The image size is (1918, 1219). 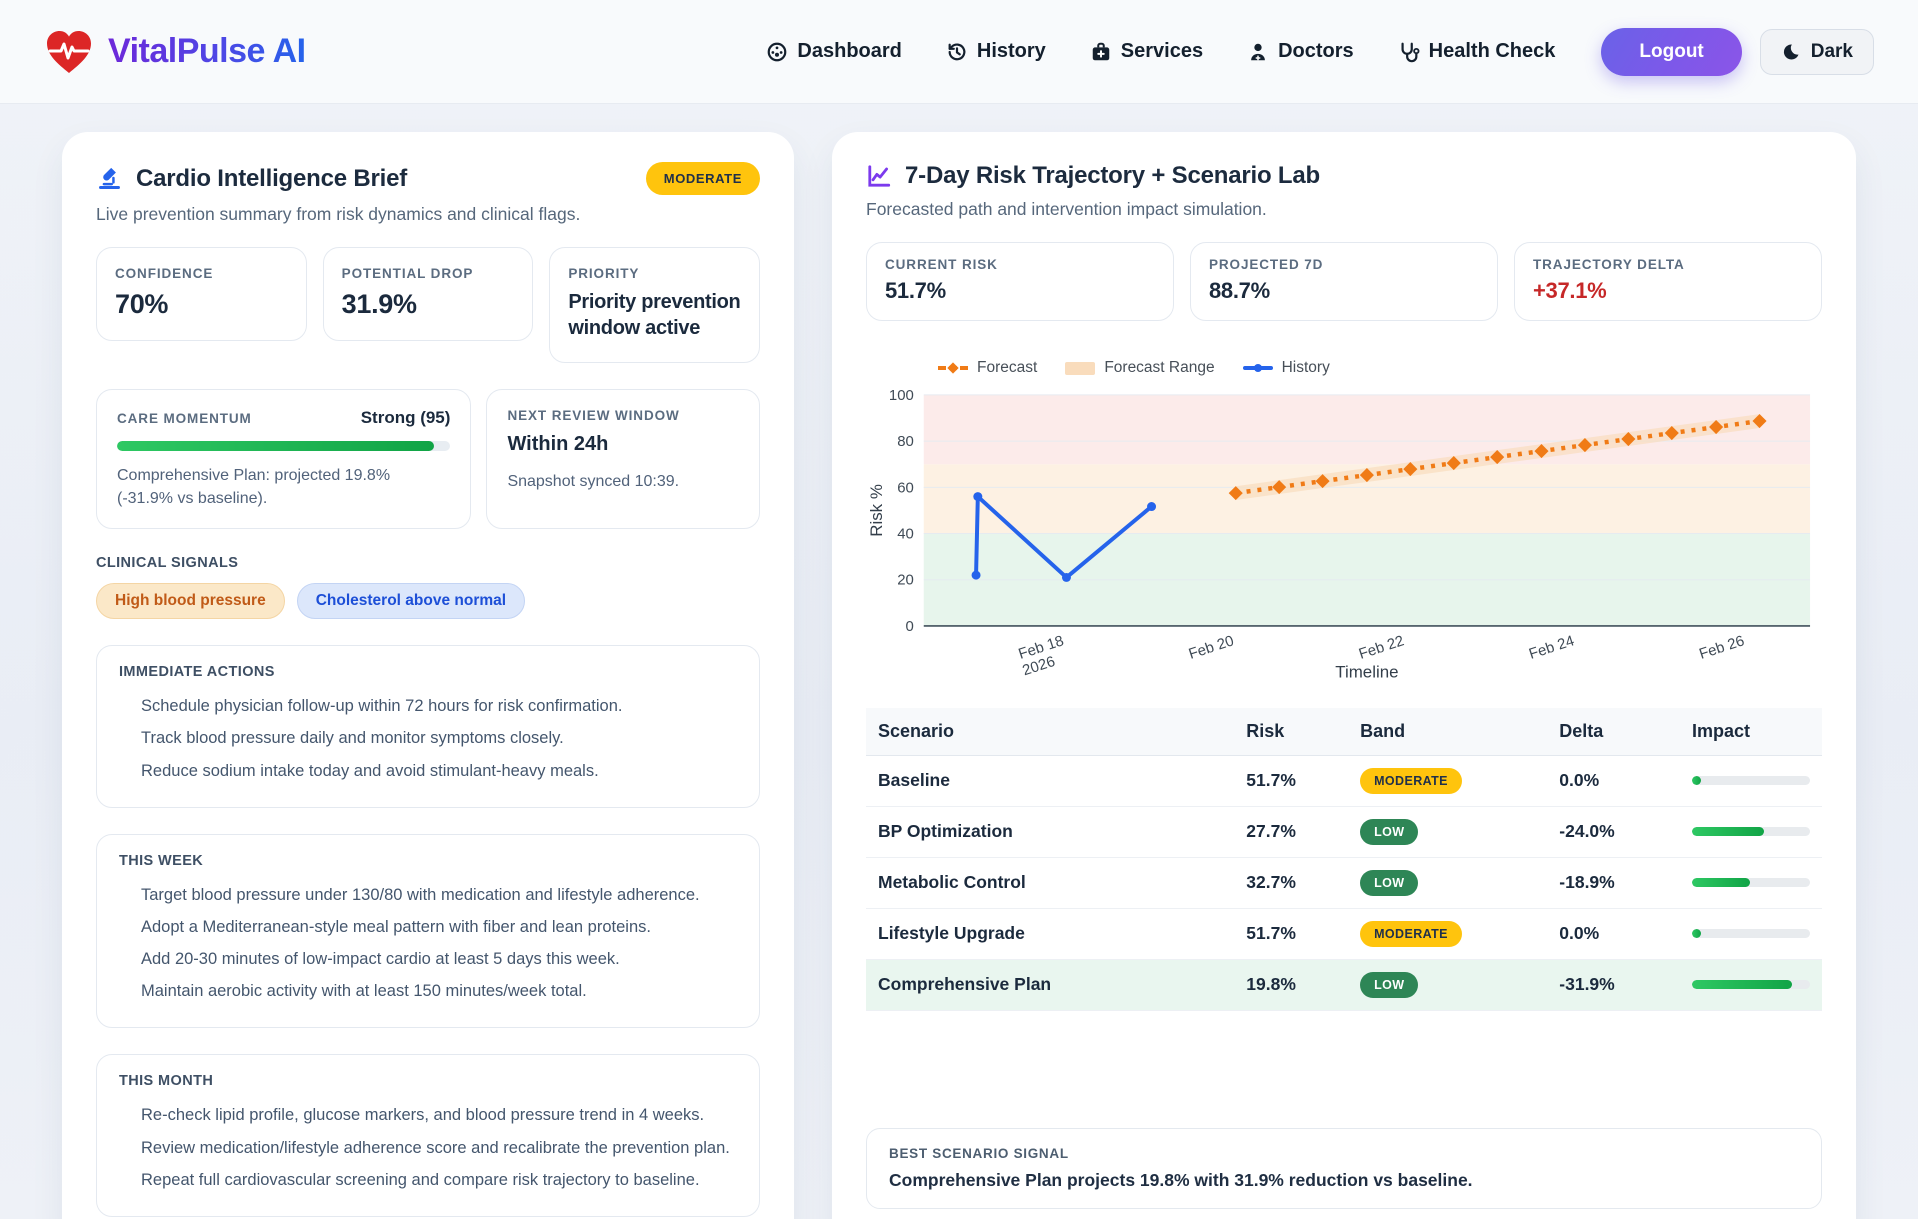 I want to click on stat-label: CURRENT RISK, so click(x=941, y=264).